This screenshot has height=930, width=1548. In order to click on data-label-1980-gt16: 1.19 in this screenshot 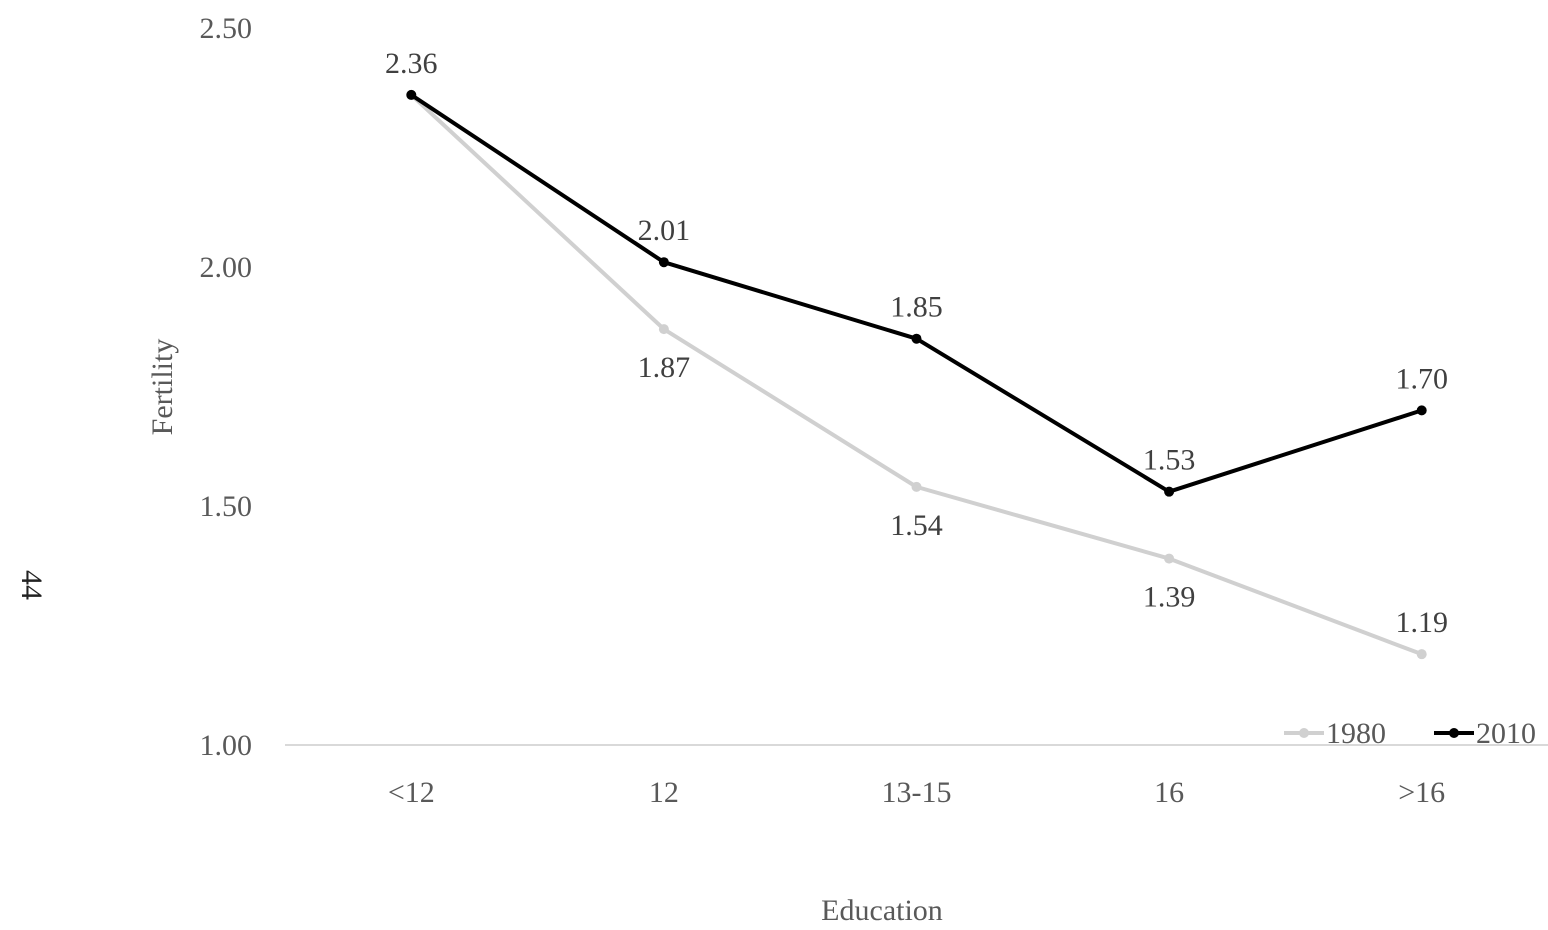, I will do `click(1421, 622)`.